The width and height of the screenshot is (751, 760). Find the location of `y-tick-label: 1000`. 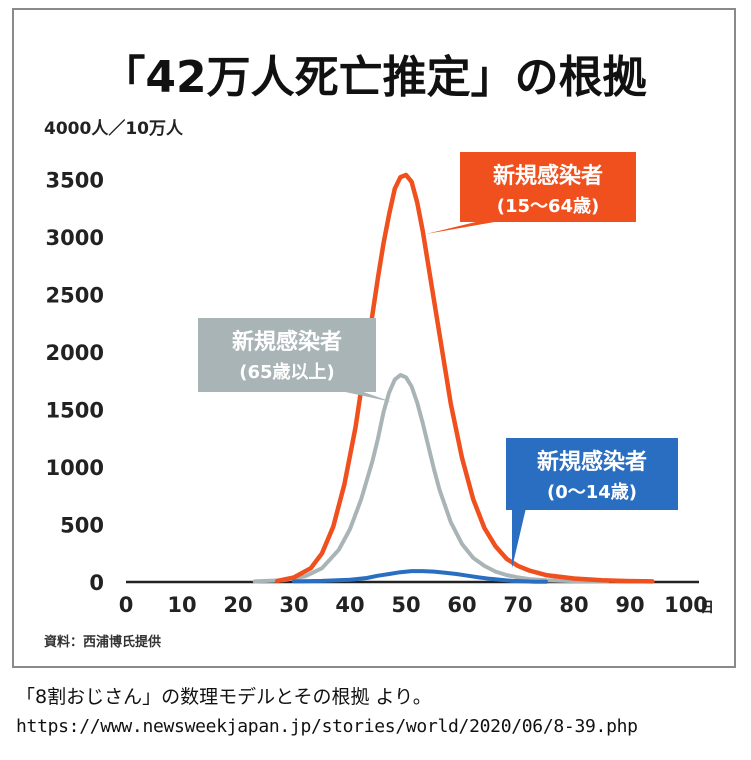

y-tick-label: 1000 is located at coordinates (75, 468).